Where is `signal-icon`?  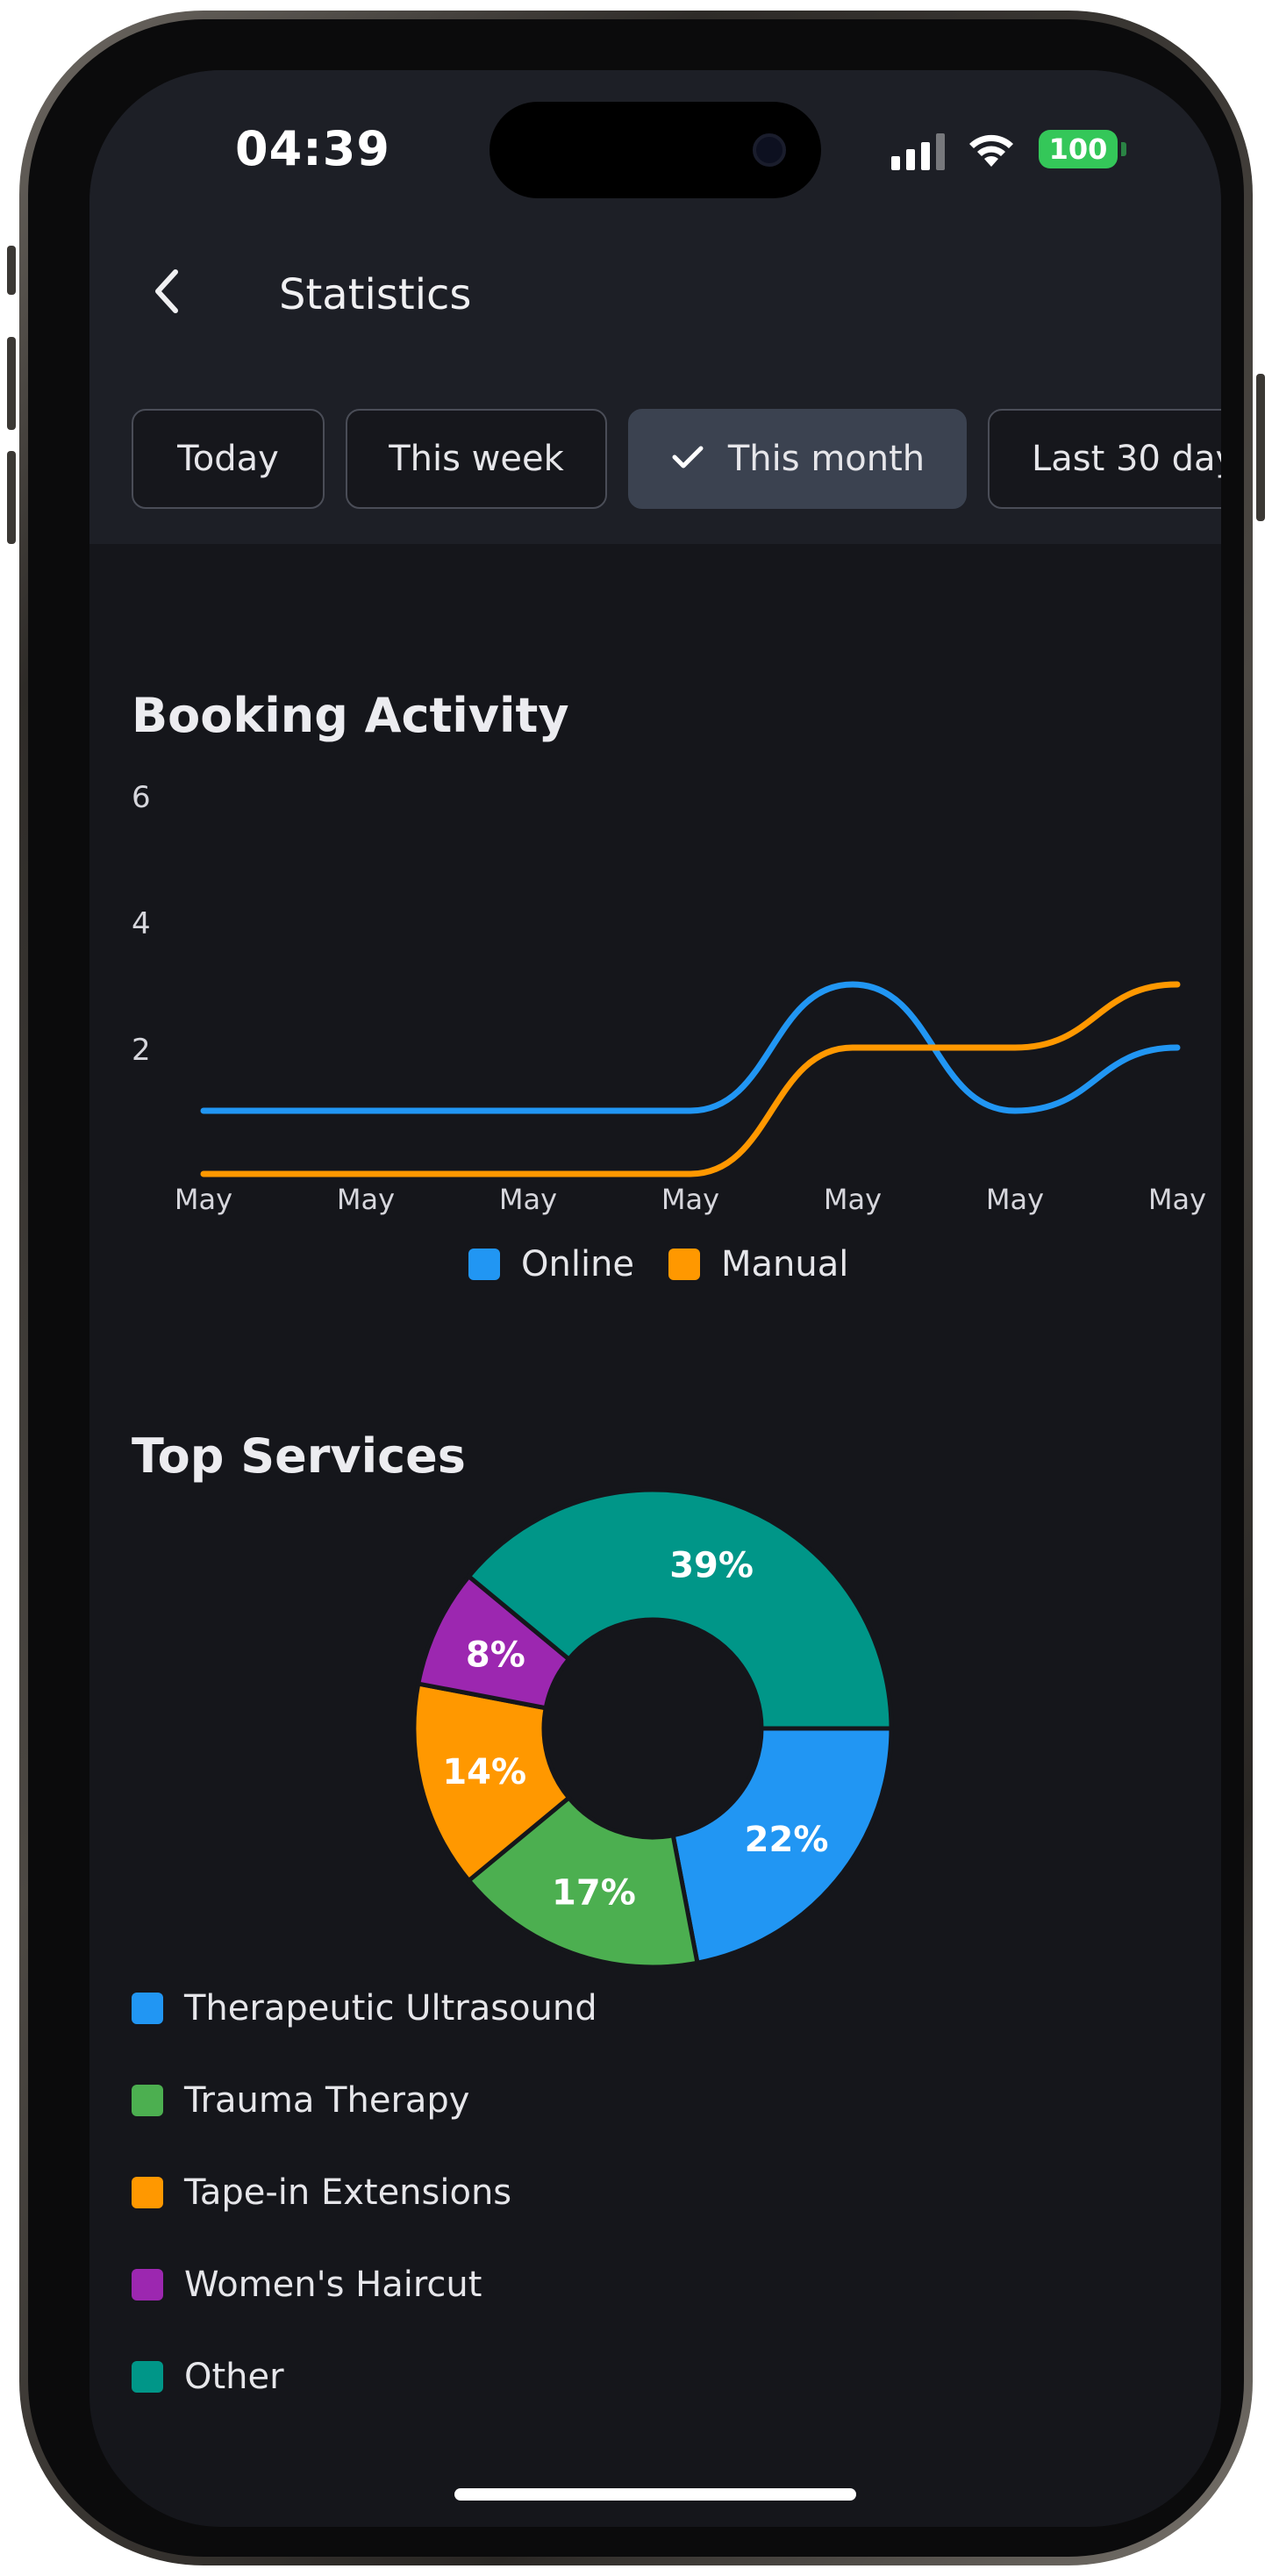
signal-icon is located at coordinates (918, 151).